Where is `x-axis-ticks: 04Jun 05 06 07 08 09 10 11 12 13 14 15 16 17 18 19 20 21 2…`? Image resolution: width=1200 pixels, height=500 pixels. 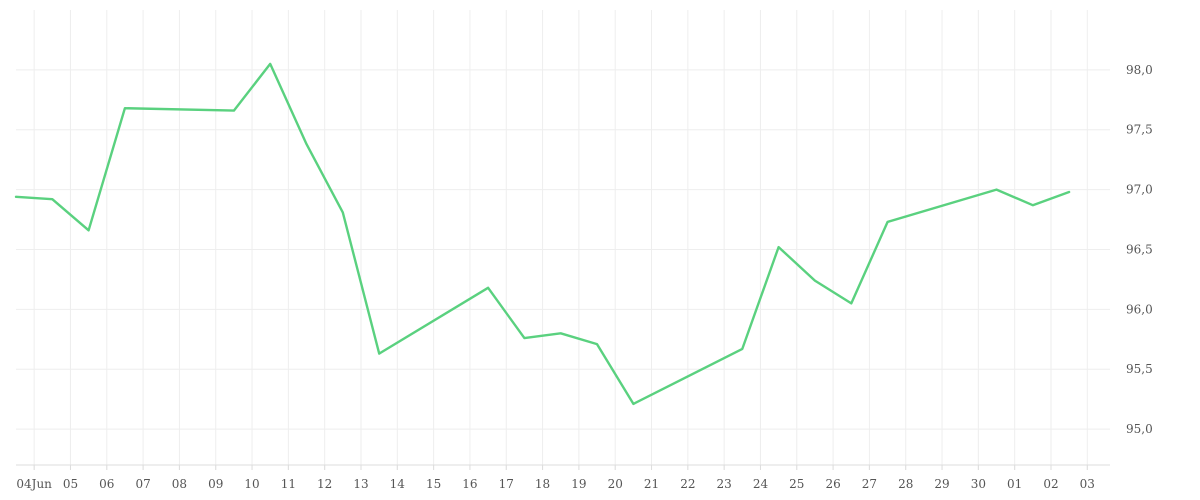
x-axis-ticks: 04Jun 05 06 07 08 09 10 11 12 13 14 15 16 17 18 19 20 21 2… is located at coordinates (555, 478).